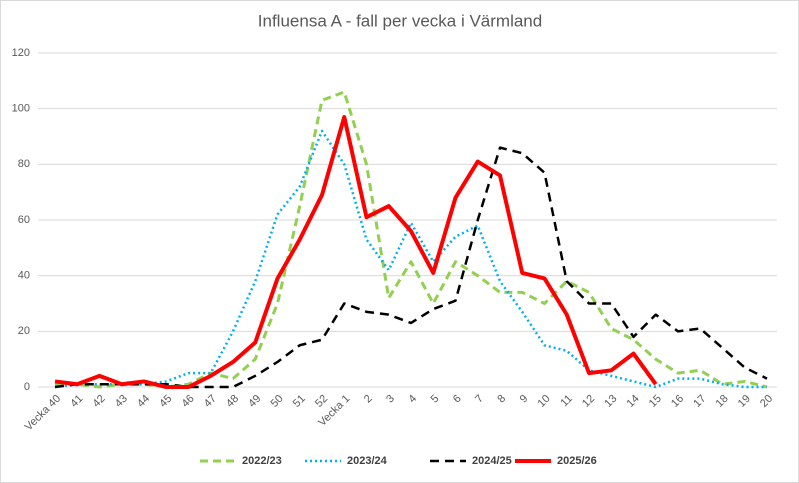 The width and height of the screenshot is (799, 483). Describe the element at coordinates (577, 461) in the screenshot. I see `legend-label: 2025/26` at that location.